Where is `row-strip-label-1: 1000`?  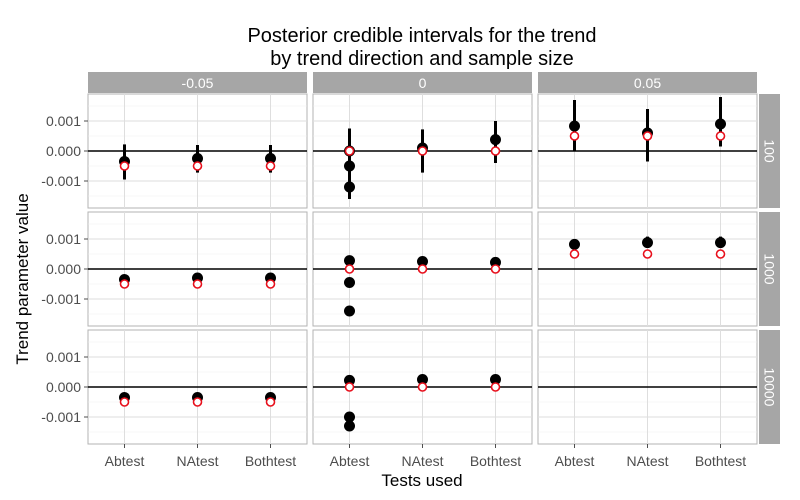 row-strip-label-1: 1000 is located at coordinates (770, 268).